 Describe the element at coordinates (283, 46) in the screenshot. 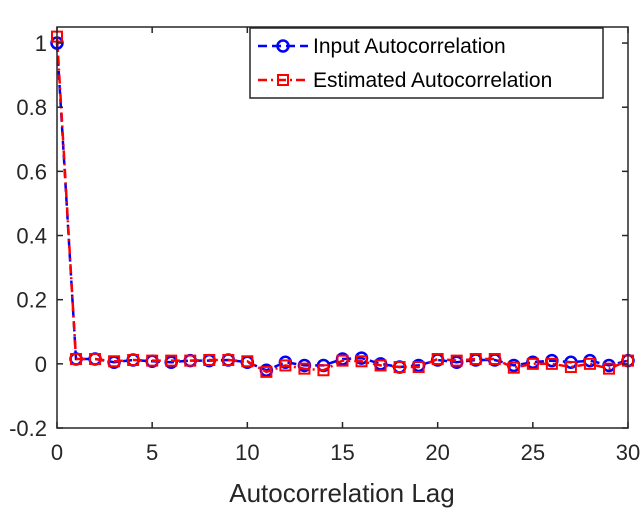

I see `legend-marker-circle` at that location.